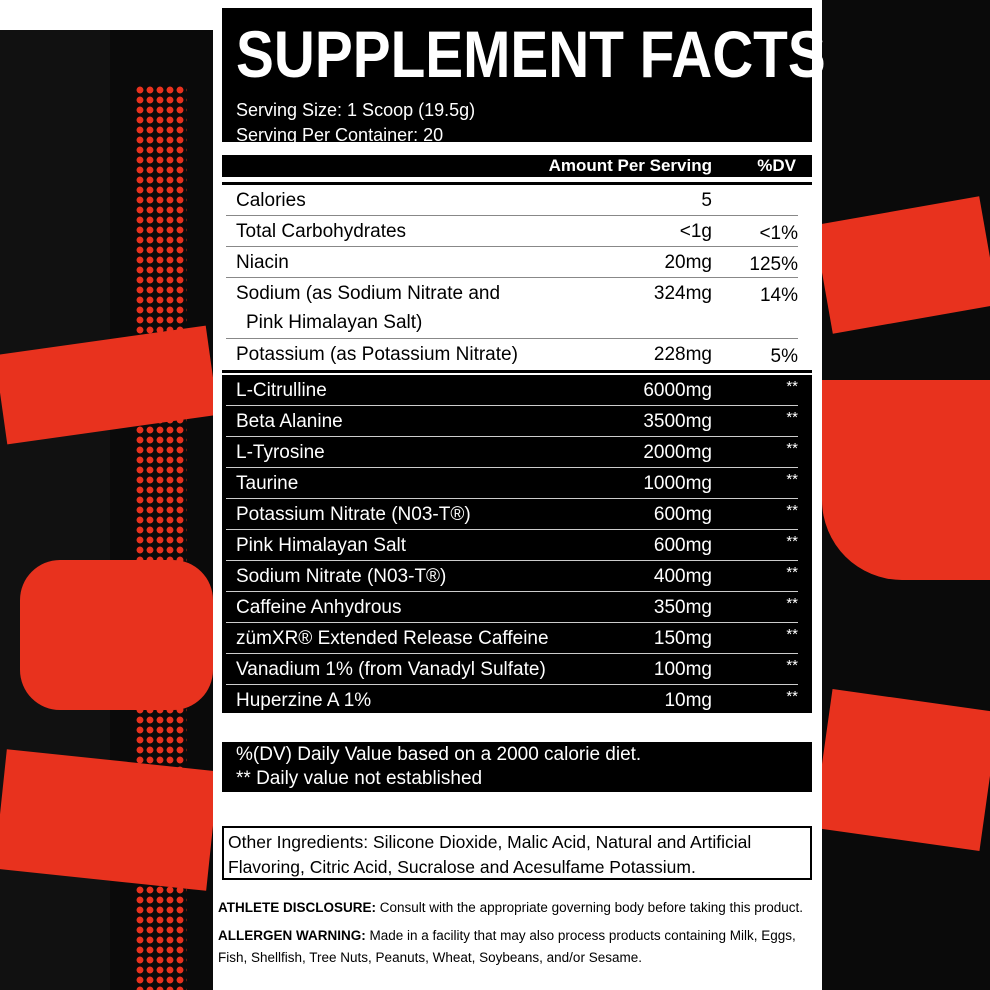  Describe the element at coordinates (517, 421) in the screenshot. I see `row: Beta Alanine 3500mg **` at that location.